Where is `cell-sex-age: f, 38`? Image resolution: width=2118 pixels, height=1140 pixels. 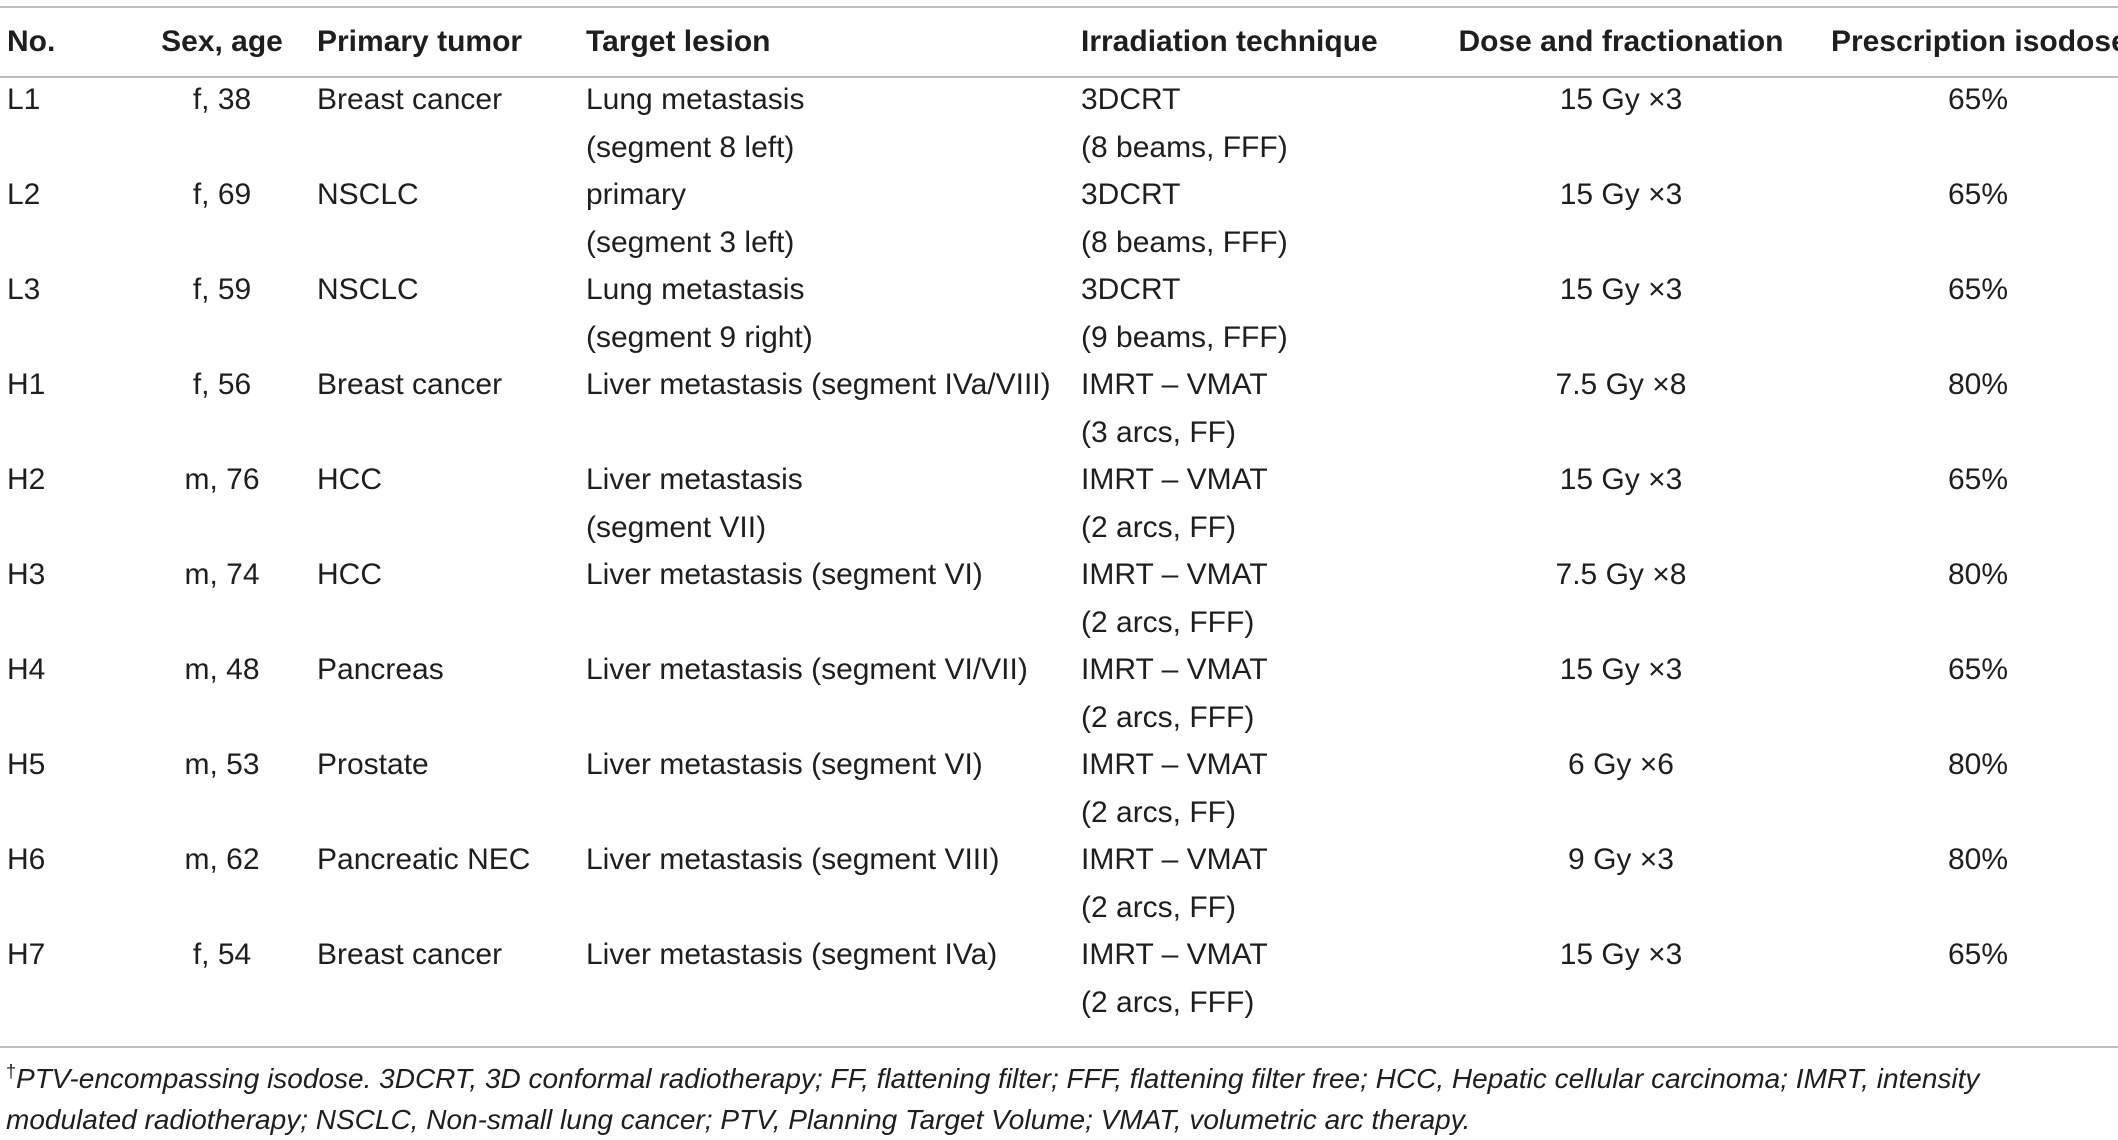
cell-sex-age: f, 38 is located at coordinates (222, 123).